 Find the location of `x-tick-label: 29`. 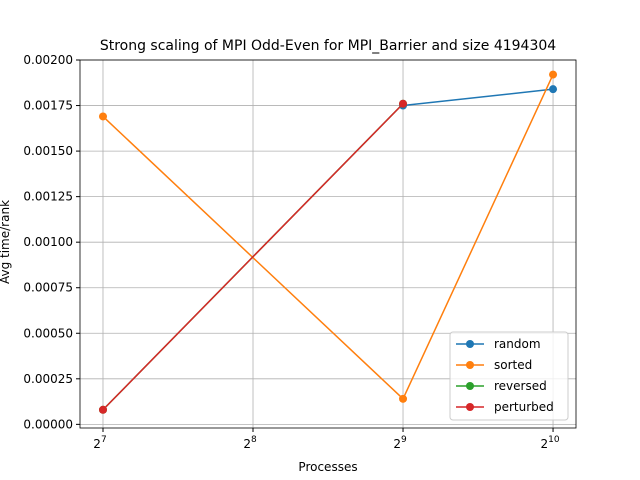

x-tick-label: 29 is located at coordinates (400, 443).